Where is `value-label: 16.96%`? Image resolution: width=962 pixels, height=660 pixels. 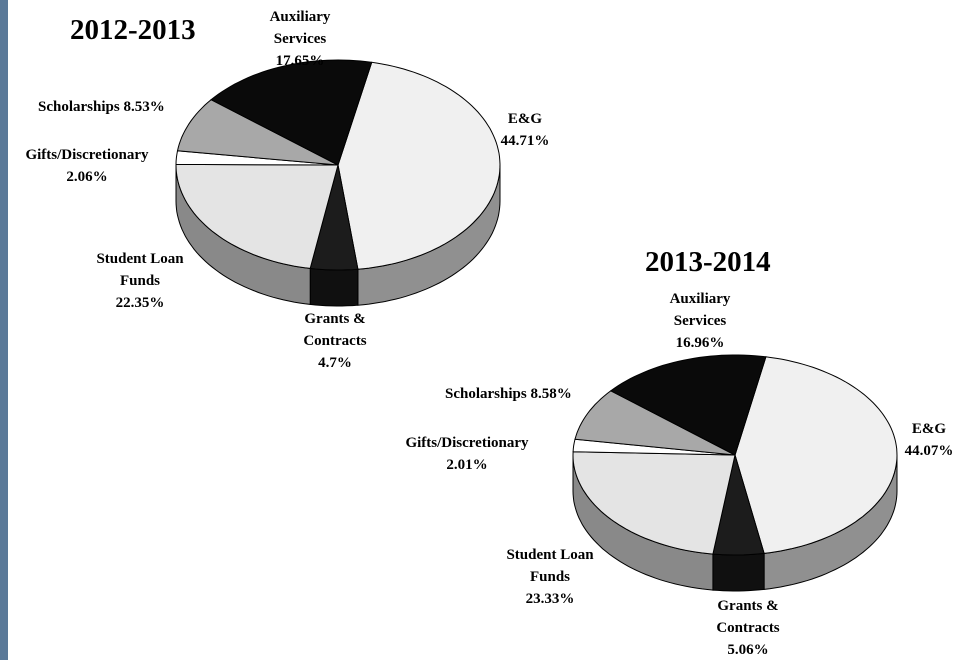
value-label: 16.96% is located at coordinates (700, 343).